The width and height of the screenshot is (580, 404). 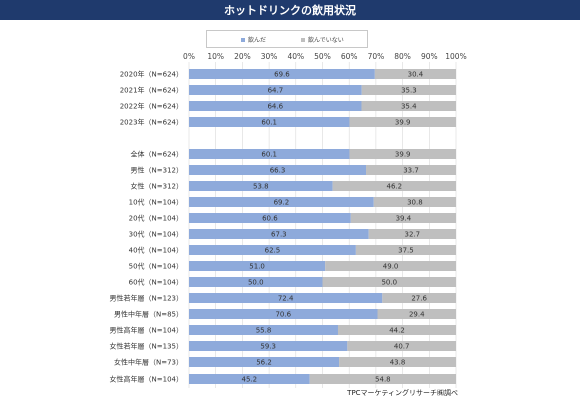 I want to click on data-label: 45.2, so click(x=250, y=380).